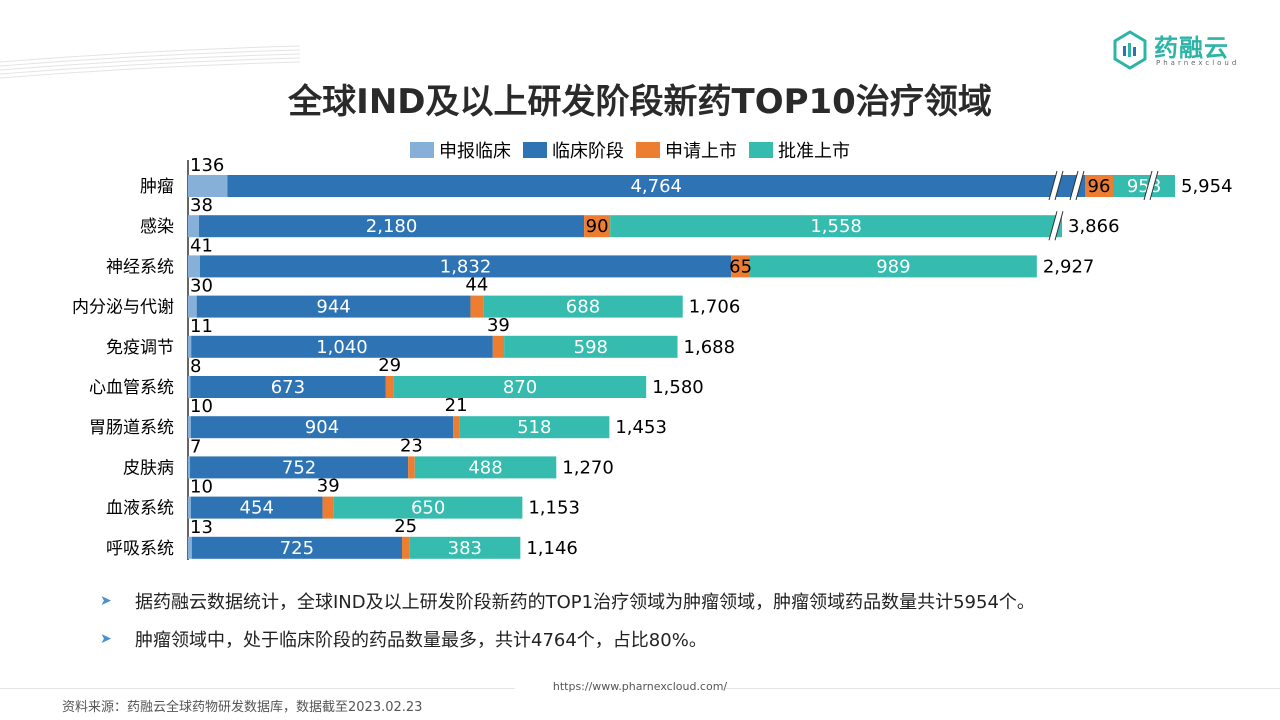  I want to click on data-source-note: 资料来源：药融云全球药物研发数据库，数据截至2023.02.23, so click(242, 707).